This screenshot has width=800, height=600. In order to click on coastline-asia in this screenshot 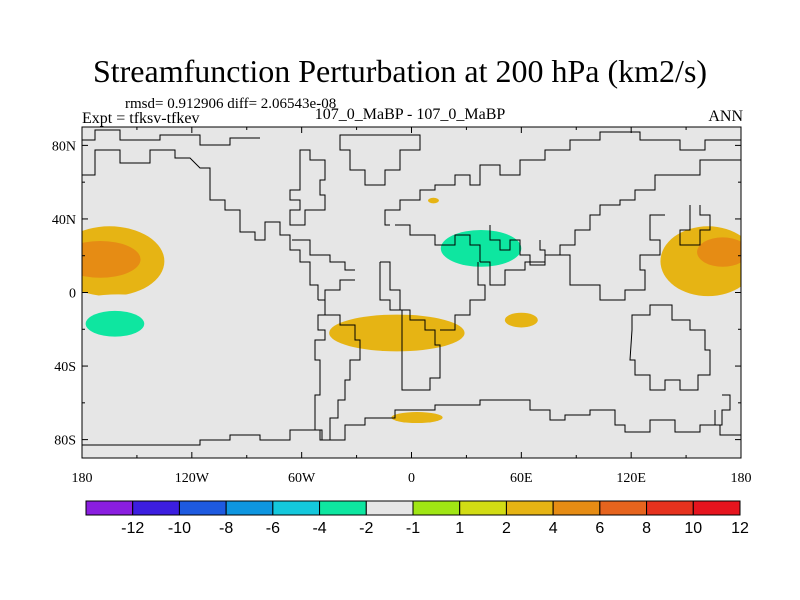, I will do `click(610, 222)`.